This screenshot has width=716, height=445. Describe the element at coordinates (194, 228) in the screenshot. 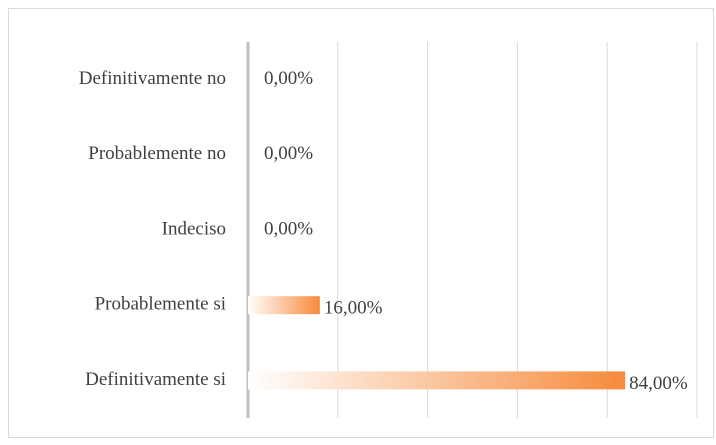

I see `y-tick-label: Indeciso` at that location.